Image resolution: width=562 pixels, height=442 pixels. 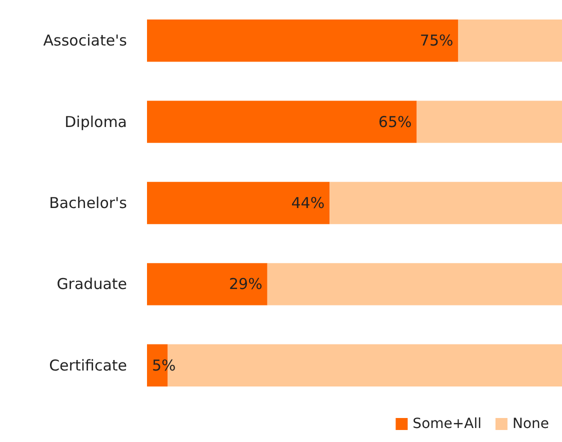 I want to click on data-label: 65%, so click(x=395, y=121).